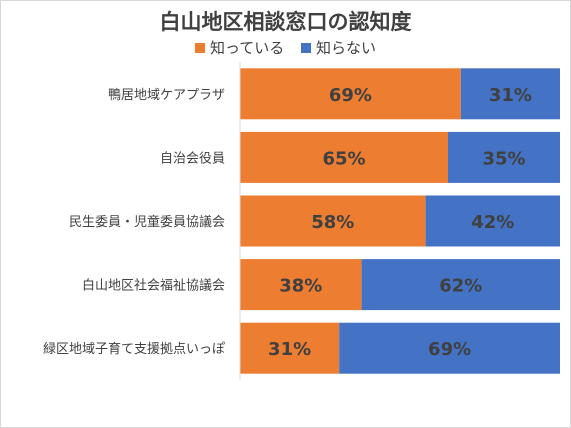 The width and height of the screenshot is (571, 428). I want to click on data-label-unknown-4: 69%, so click(449, 349).